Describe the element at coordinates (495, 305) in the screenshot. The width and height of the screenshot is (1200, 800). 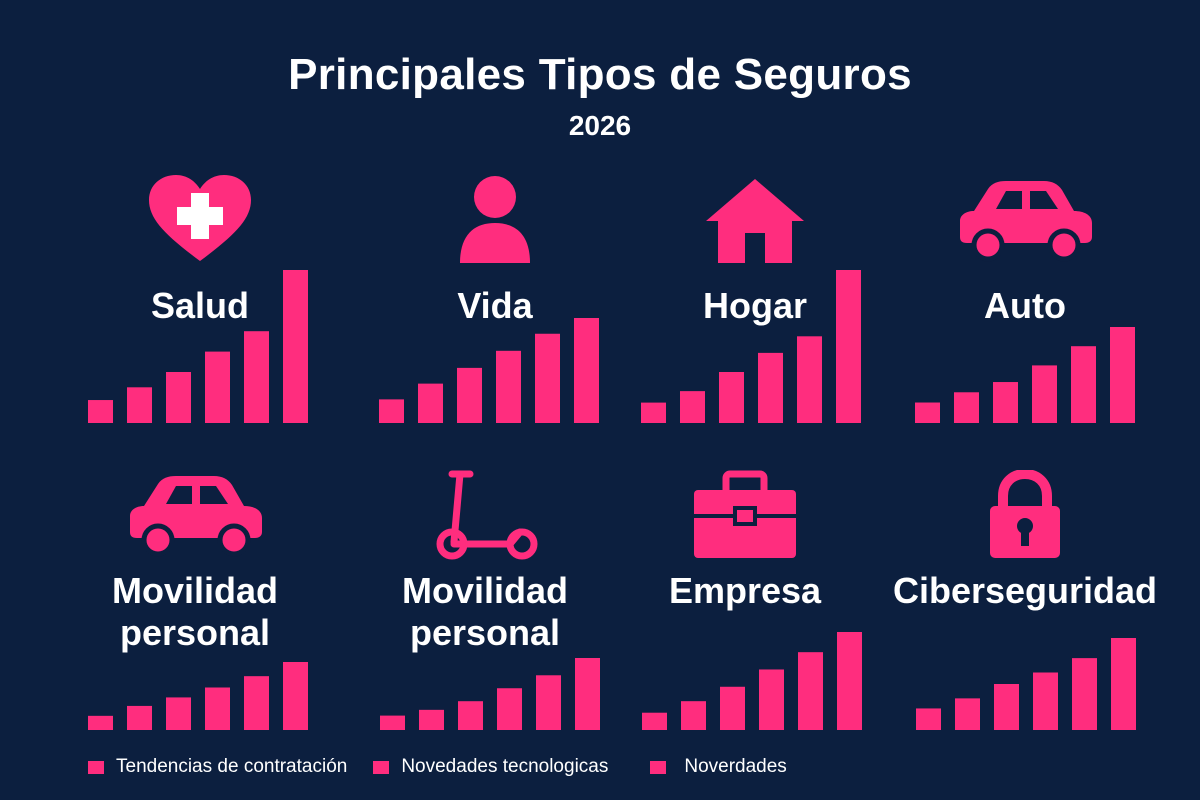
I see `panel-label: Vida` at that location.